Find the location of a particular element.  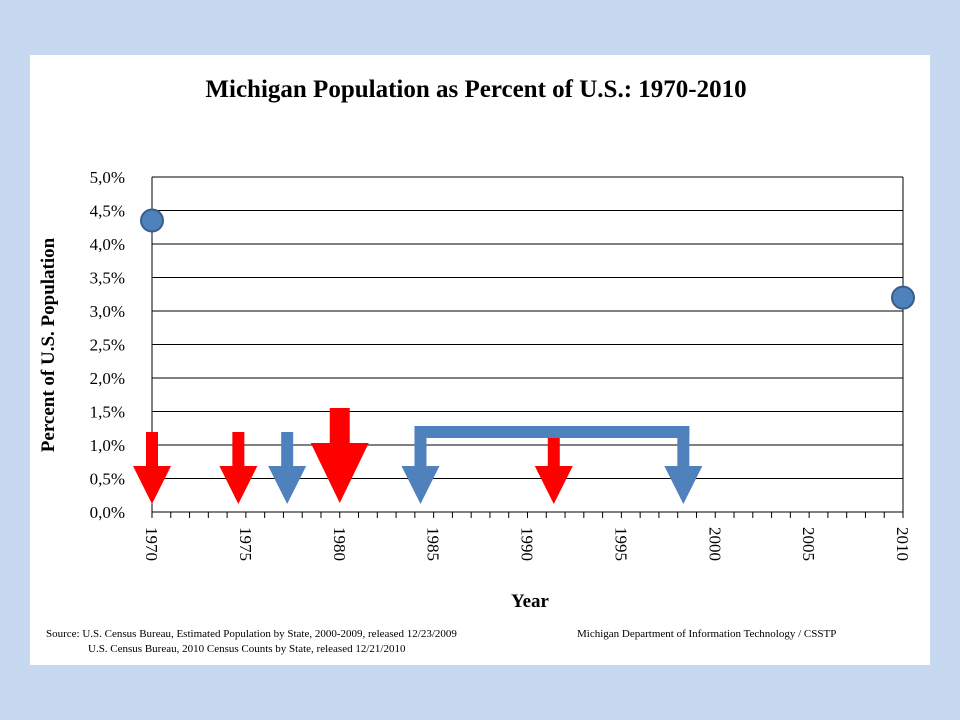

y-tick-label: 1,0% is located at coordinates (107, 445).